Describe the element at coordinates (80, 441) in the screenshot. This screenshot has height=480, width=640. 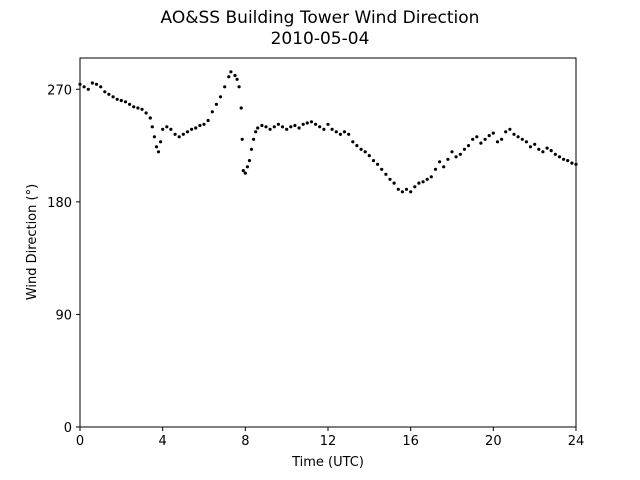
I see `x-tick-label: 0` at that location.